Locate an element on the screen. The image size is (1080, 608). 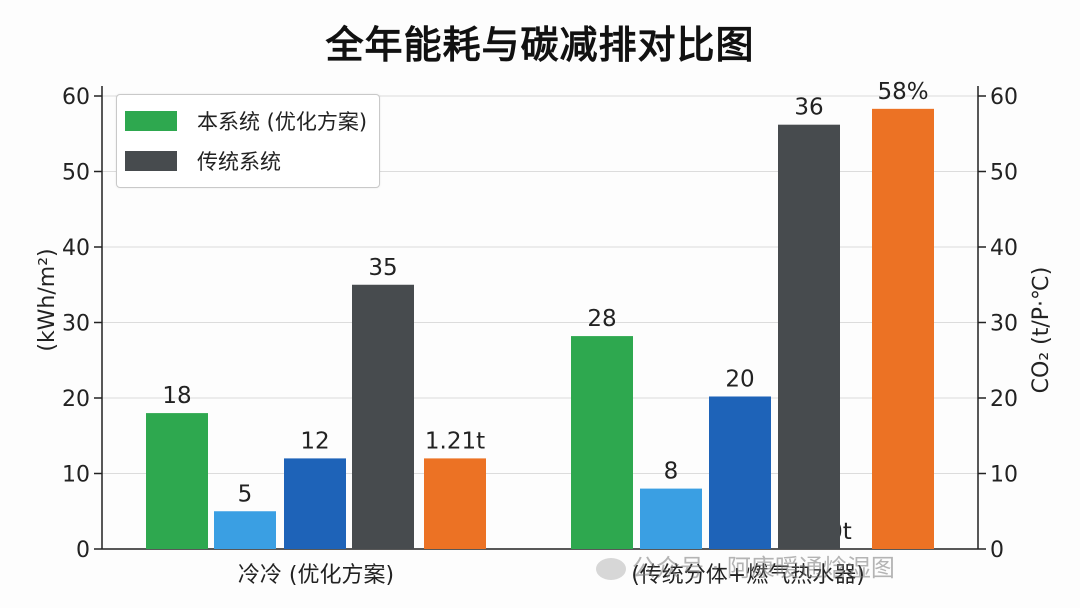
legend-item-traditional: 传统系统 is located at coordinates (246, 161).